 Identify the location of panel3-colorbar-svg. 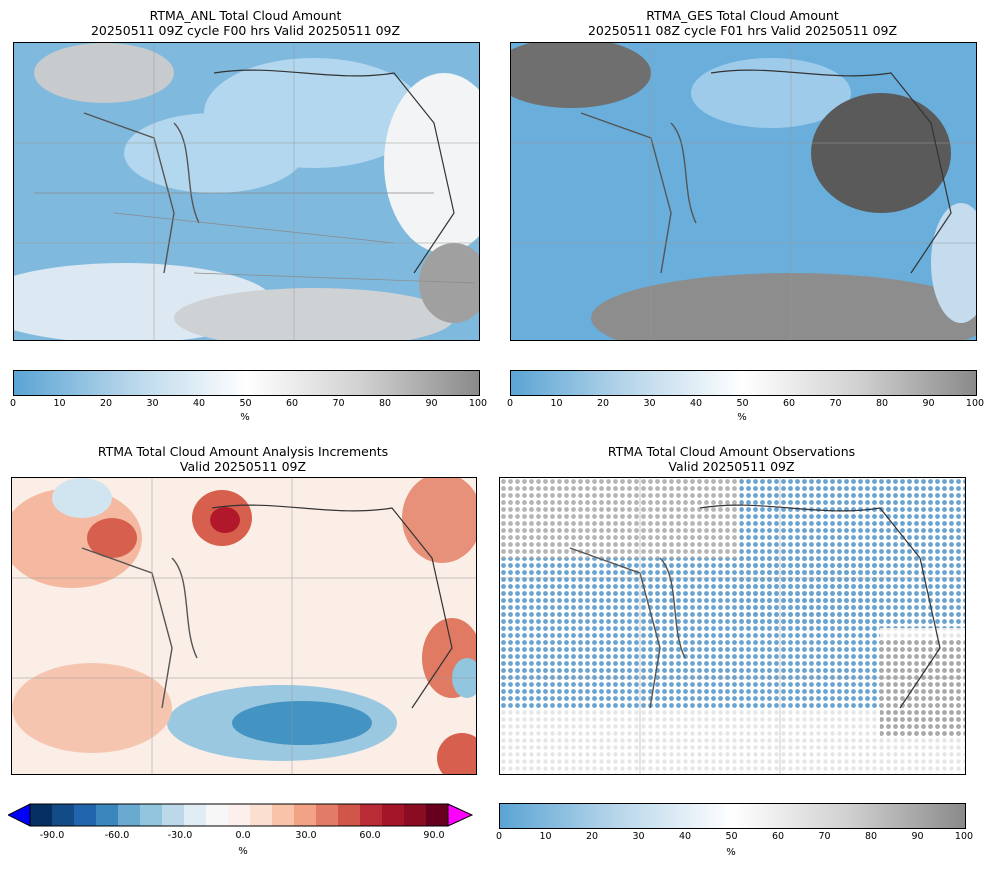
(241, 815).